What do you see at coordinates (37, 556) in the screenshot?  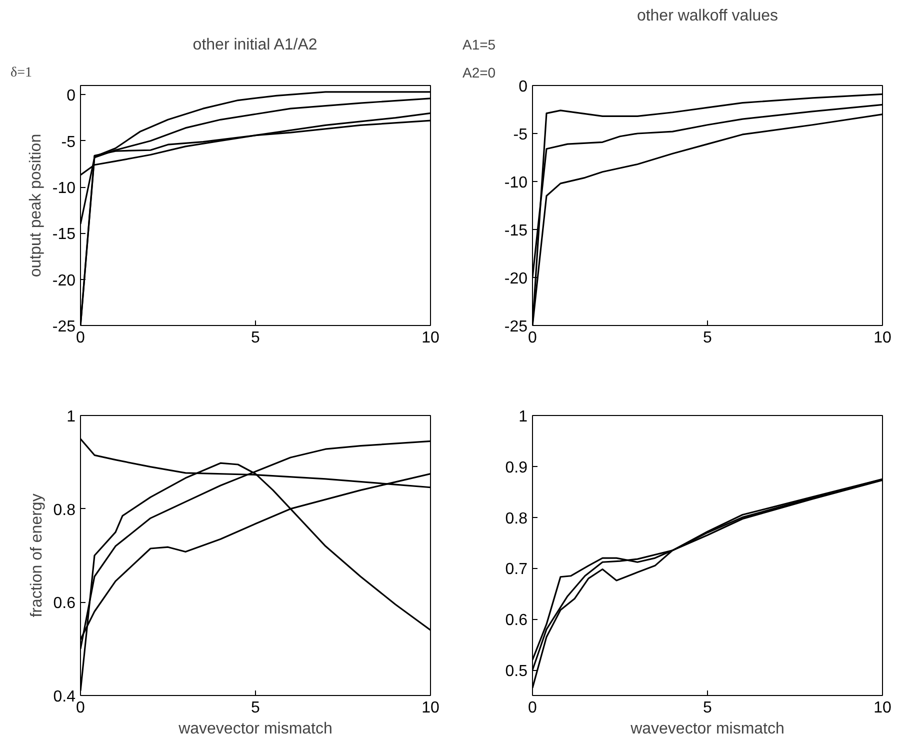 I see `y-axis-title: fraction of energy` at bounding box center [37, 556].